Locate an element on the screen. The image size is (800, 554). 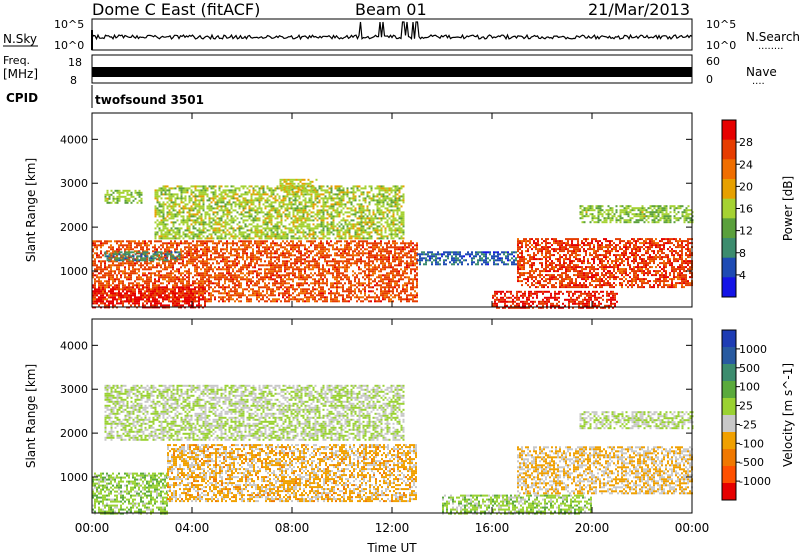
time-axis-tick-label: 12:00 is located at coordinates (392, 528).